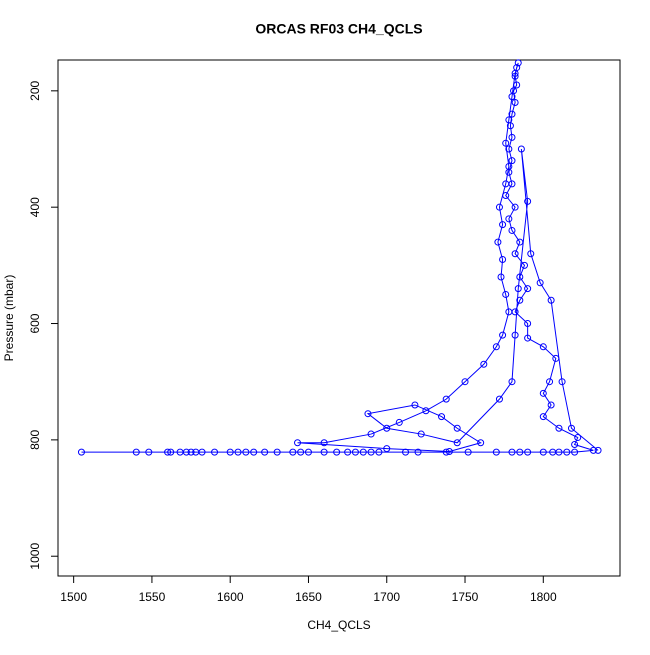  Describe the element at coordinates (308, 597) in the screenshot. I see `x-tick-label: 1650` at that location.